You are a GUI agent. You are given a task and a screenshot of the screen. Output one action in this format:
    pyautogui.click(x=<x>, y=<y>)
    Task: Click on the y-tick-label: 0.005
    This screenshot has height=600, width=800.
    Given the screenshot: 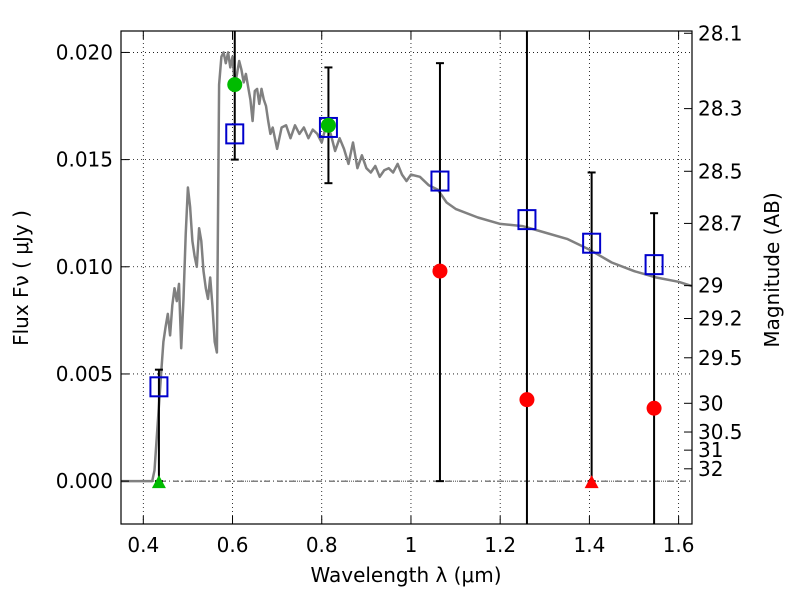 What is the action you would take?
    pyautogui.click(x=84, y=374)
    